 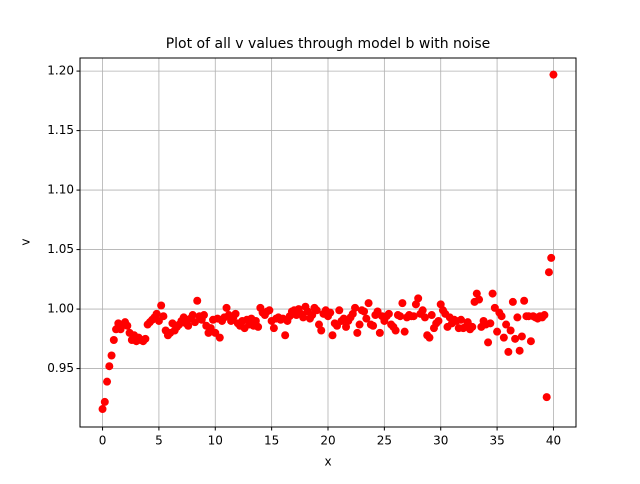 What do you see at coordinates (440, 441) in the screenshot?
I see `x-tick-label: 30` at bounding box center [440, 441].